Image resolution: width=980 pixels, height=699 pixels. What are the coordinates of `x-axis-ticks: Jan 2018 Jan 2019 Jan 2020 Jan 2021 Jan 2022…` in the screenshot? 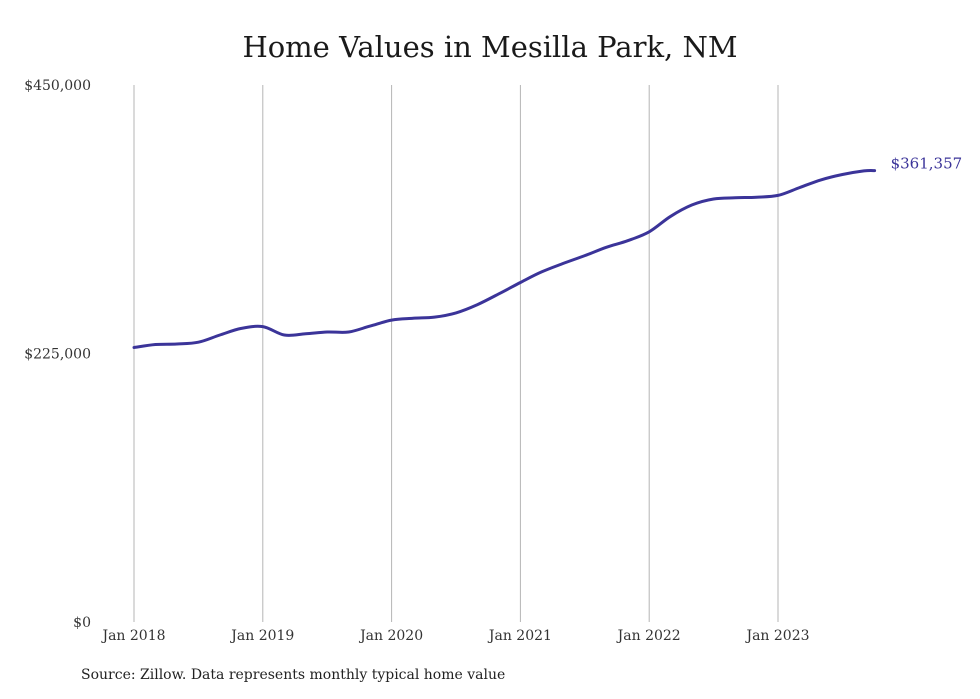 It's located at (454, 636).